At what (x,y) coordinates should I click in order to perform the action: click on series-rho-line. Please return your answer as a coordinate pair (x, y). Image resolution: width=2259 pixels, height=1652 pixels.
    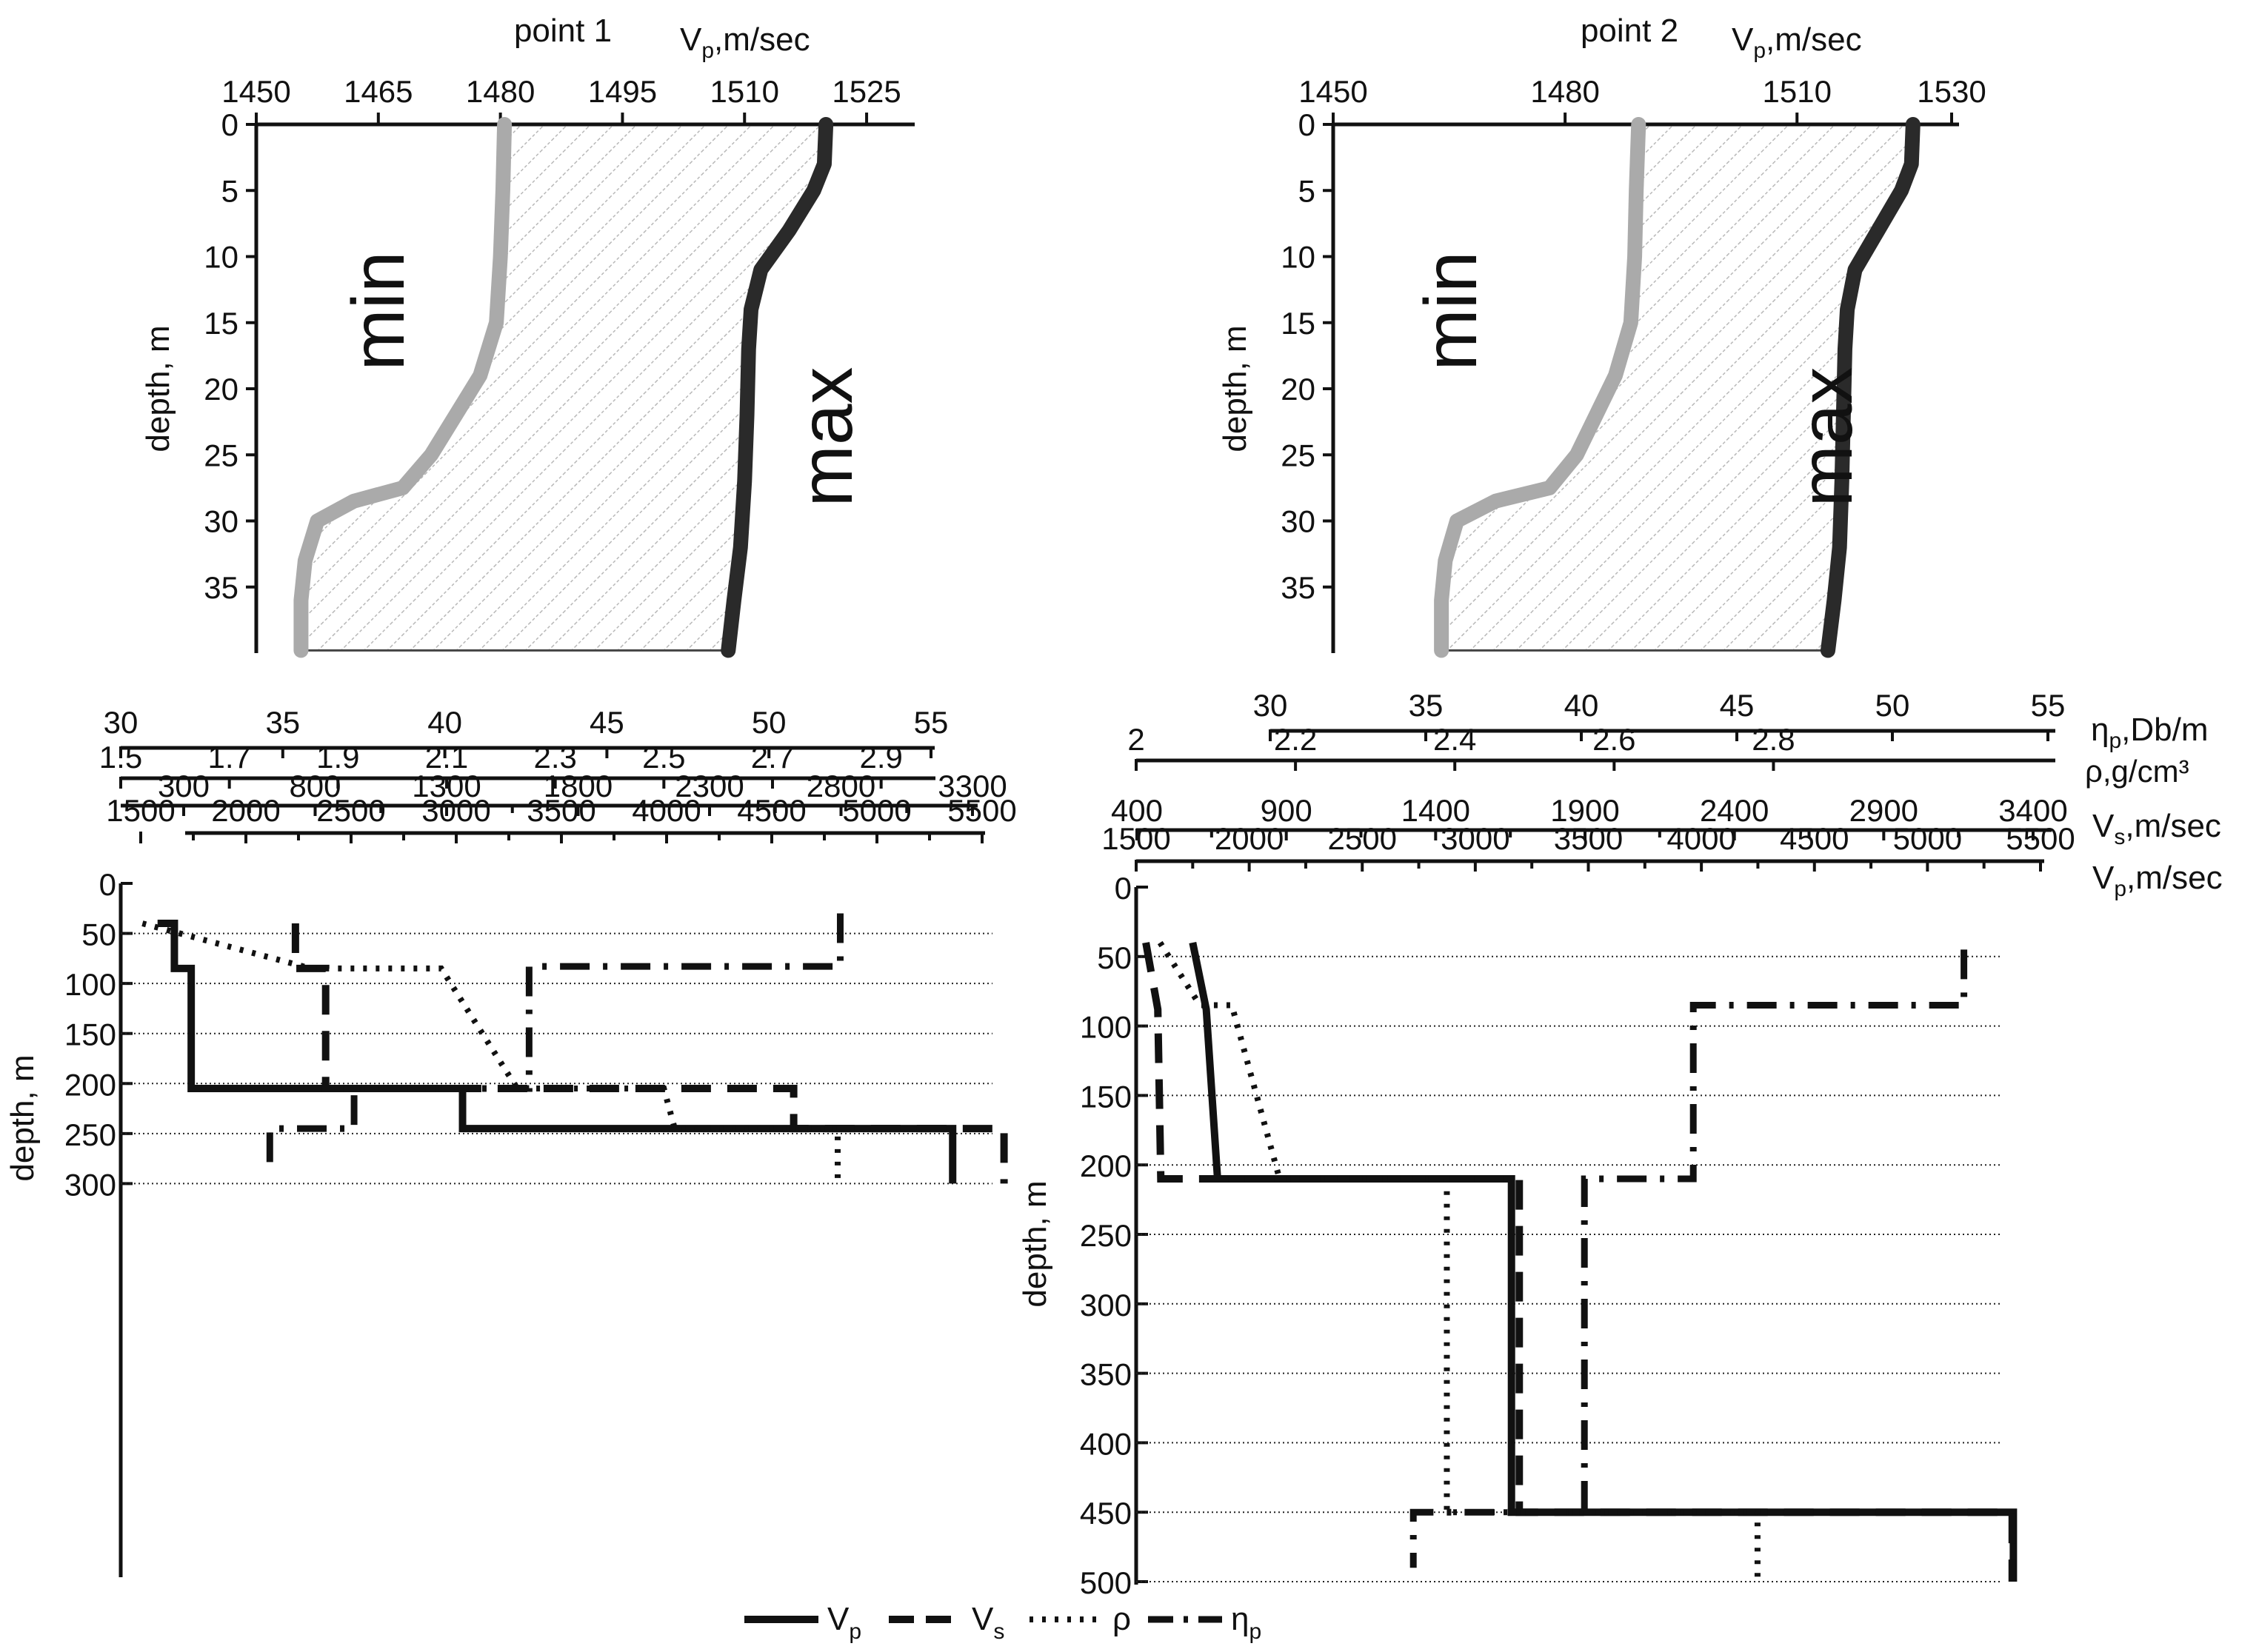
    Looking at the image, I should click on (1459, 1261).